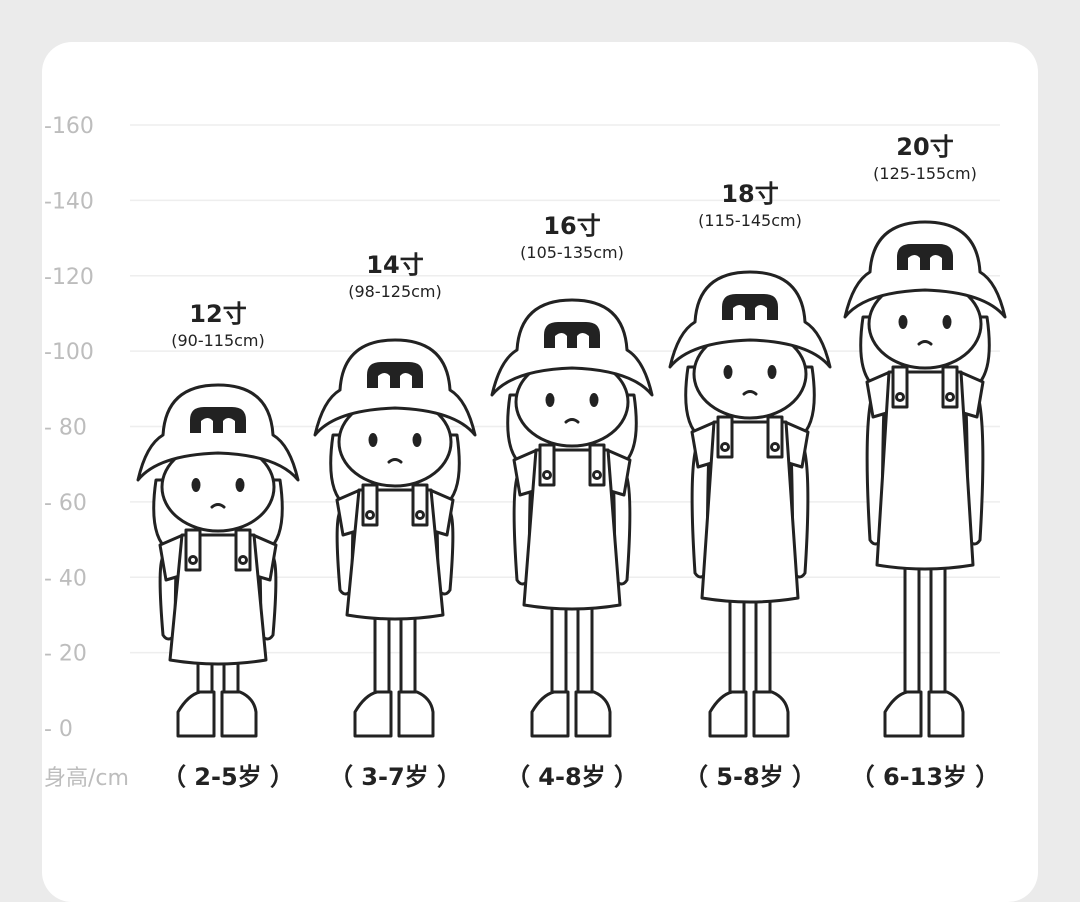  I want to click on age-range-label: （ 6-13岁 ）, so click(925, 777).